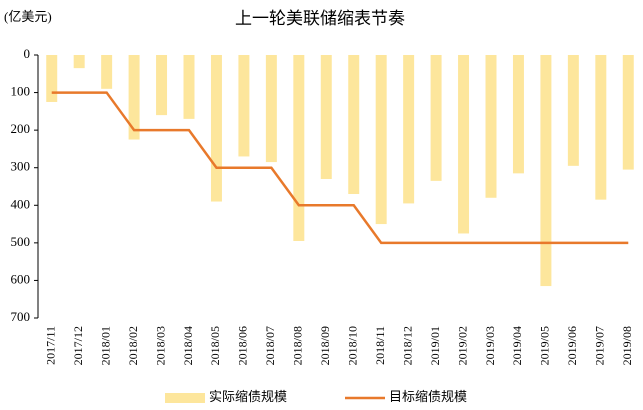  I want to click on x-tick-label: 2018/06, so click(243, 345).